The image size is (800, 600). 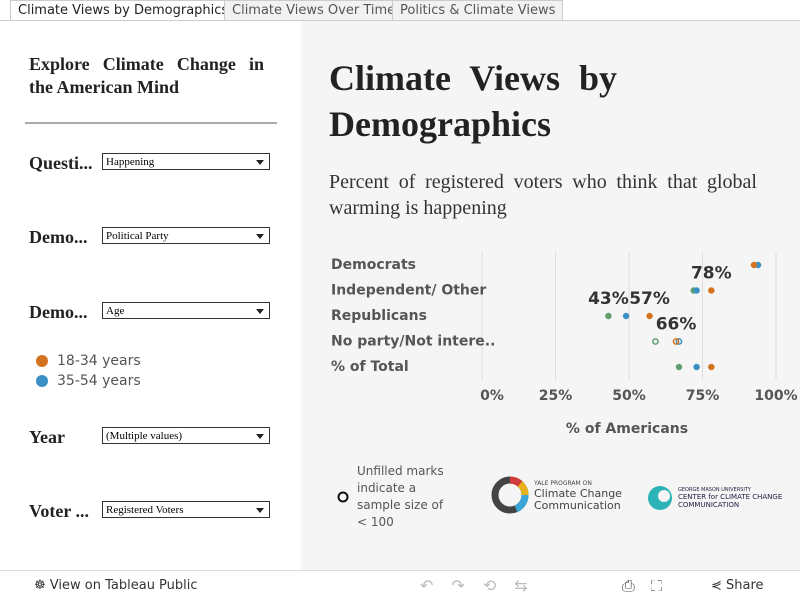 What do you see at coordinates (650, 585) in the screenshot?
I see `toolbar-icons: ⎙⛶` at bounding box center [650, 585].